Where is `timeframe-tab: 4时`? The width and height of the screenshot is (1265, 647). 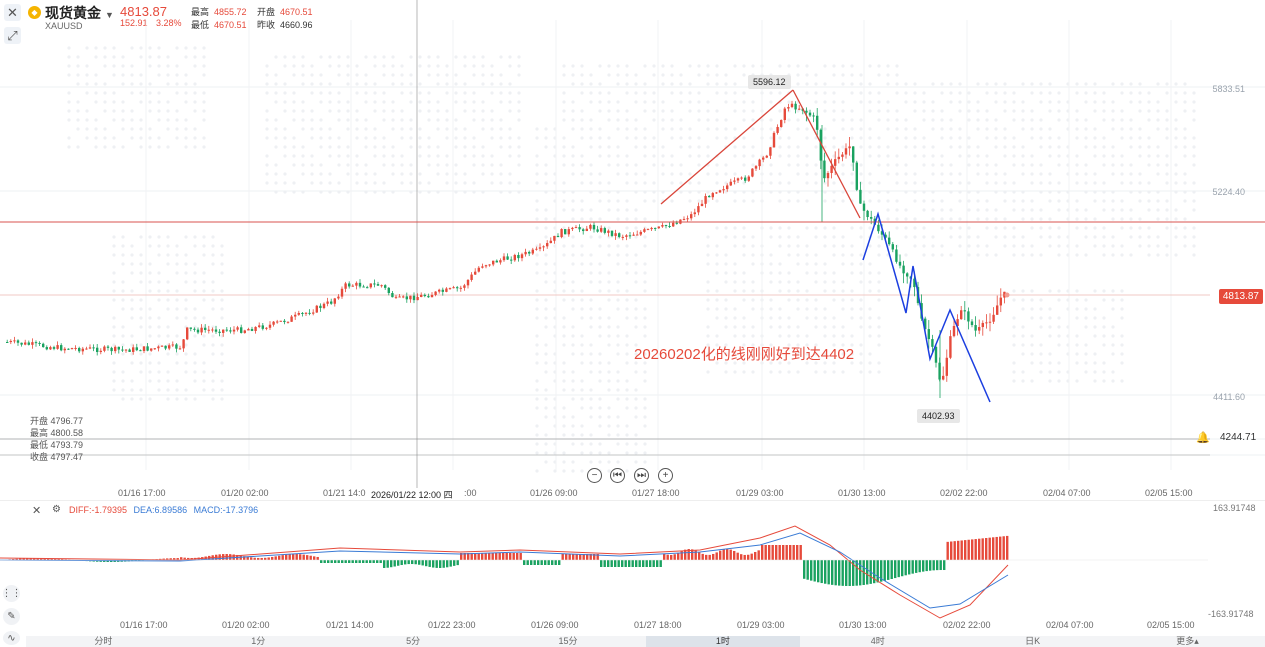 timeframe-tab: 4时 is located at coordinates (877, 641).